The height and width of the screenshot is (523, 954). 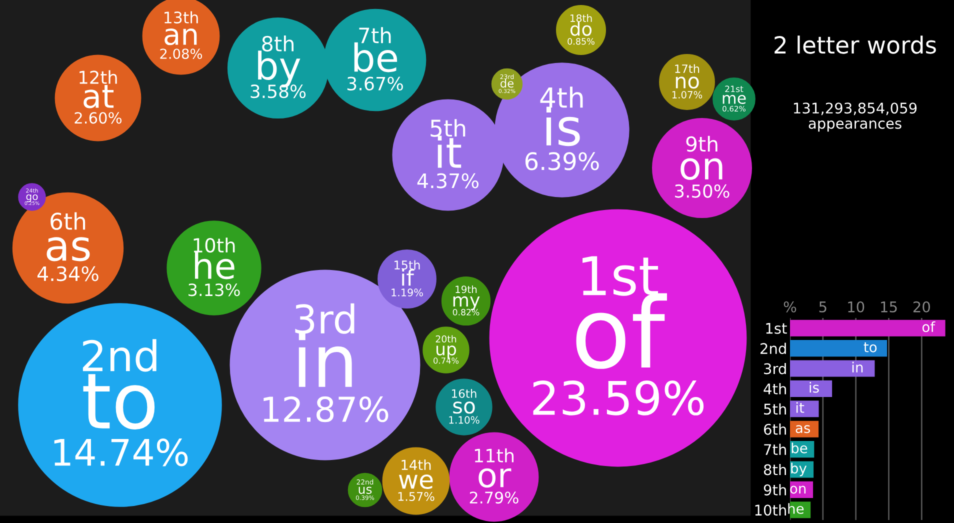 I want to click on data-label: 3.13%, so click(x=214, y=289).